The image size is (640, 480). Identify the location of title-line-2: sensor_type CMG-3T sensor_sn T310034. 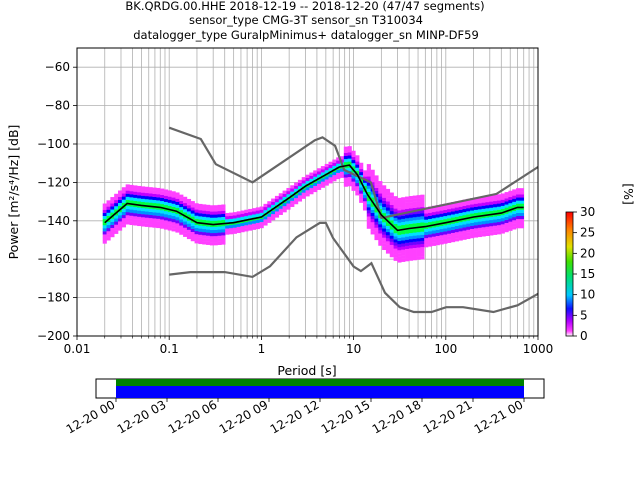
(306, 20).